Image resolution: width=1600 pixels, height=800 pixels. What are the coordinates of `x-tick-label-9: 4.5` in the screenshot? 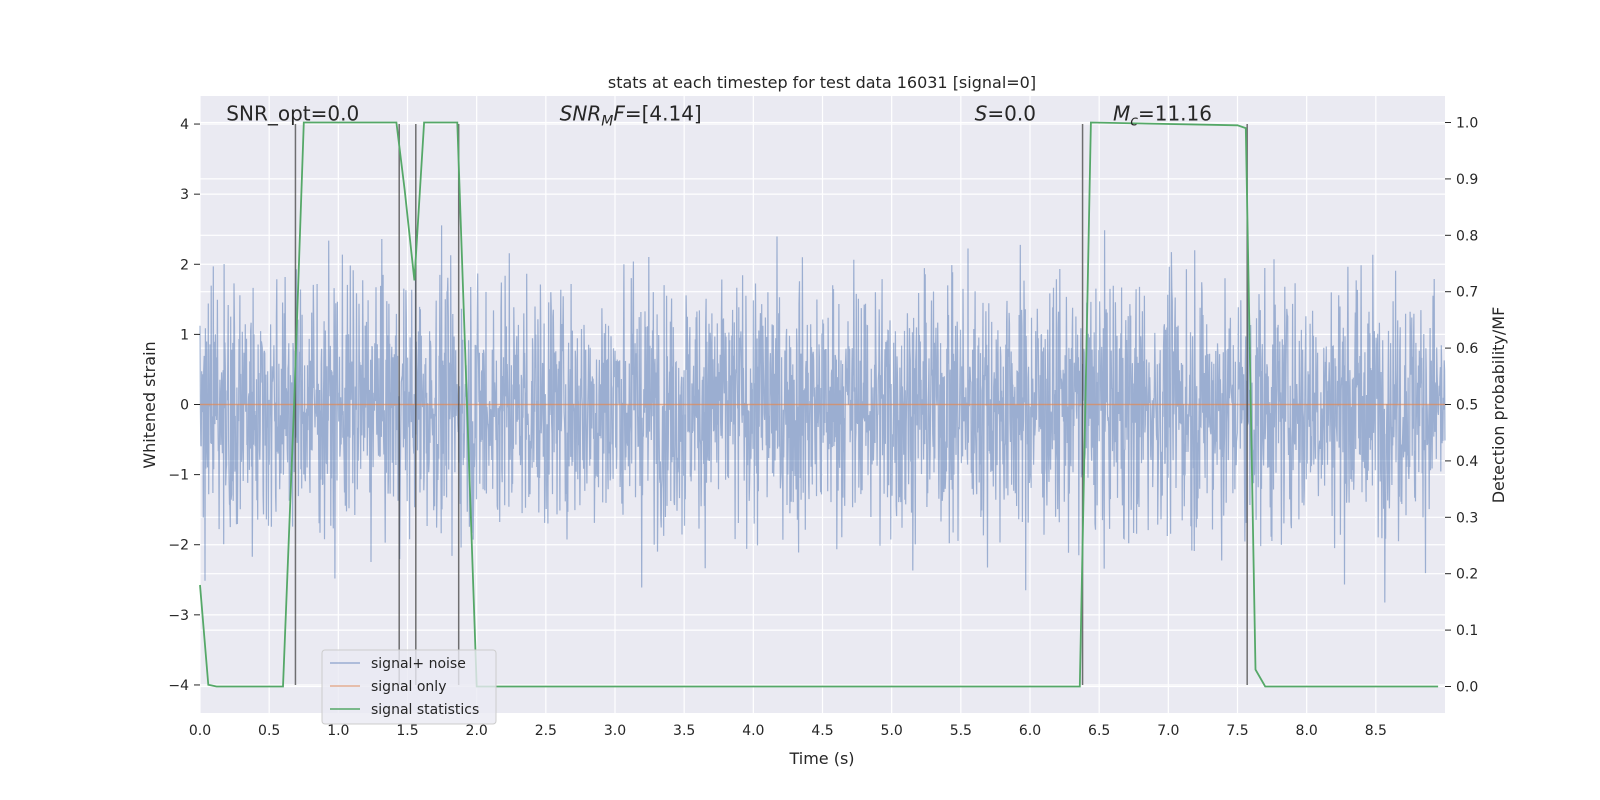 It's located at (822, 731).